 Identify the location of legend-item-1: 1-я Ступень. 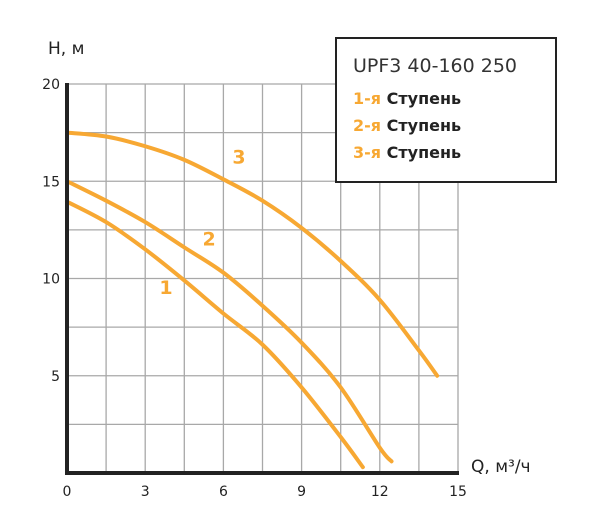
(407, 98).